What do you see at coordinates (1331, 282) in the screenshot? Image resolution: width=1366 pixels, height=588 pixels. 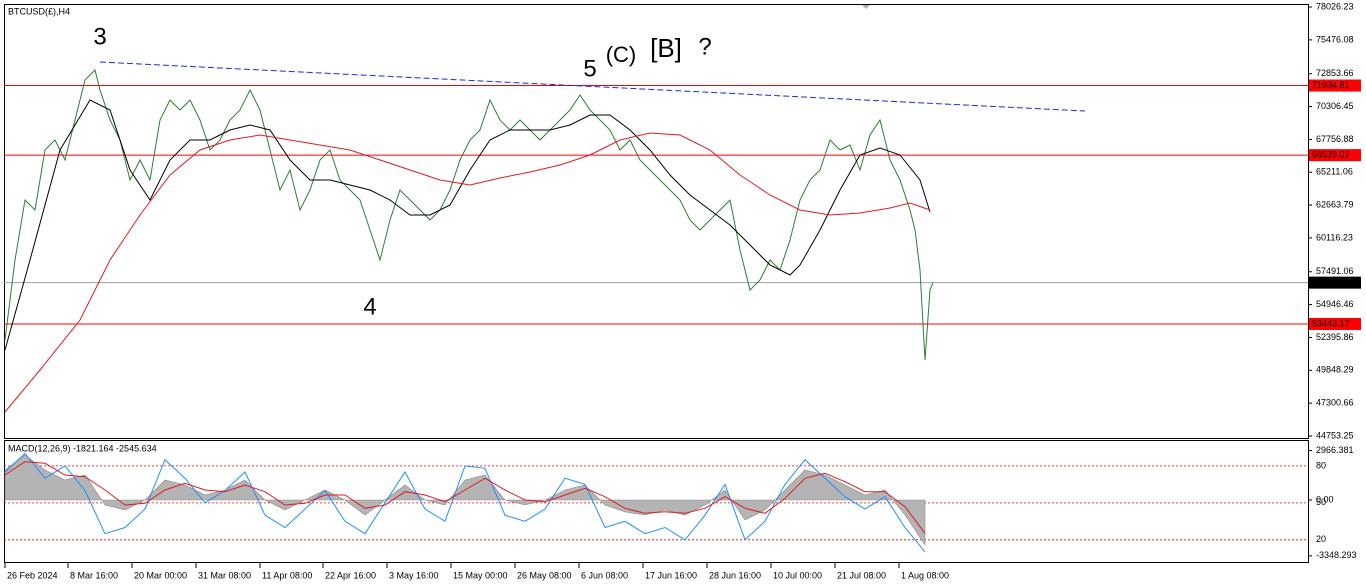 I see `price-level-label: 56648.30` at bounding box center [1331, 282].